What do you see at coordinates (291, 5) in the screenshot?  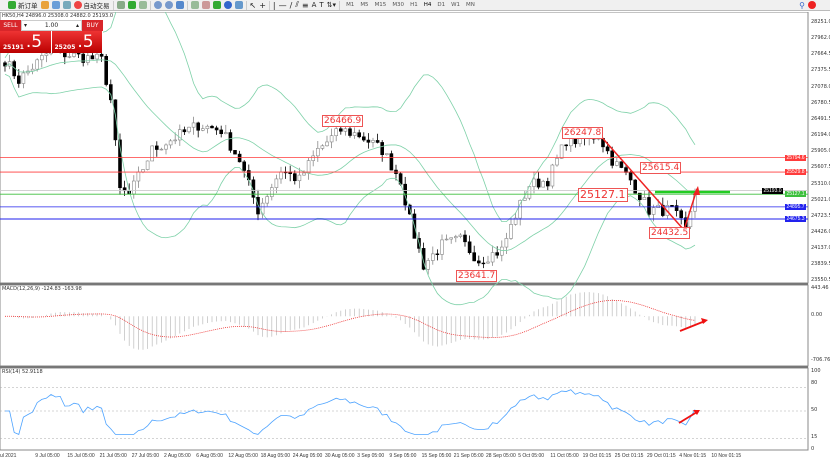 I see `trendline-icon: /` at bounding box center [291, 5].